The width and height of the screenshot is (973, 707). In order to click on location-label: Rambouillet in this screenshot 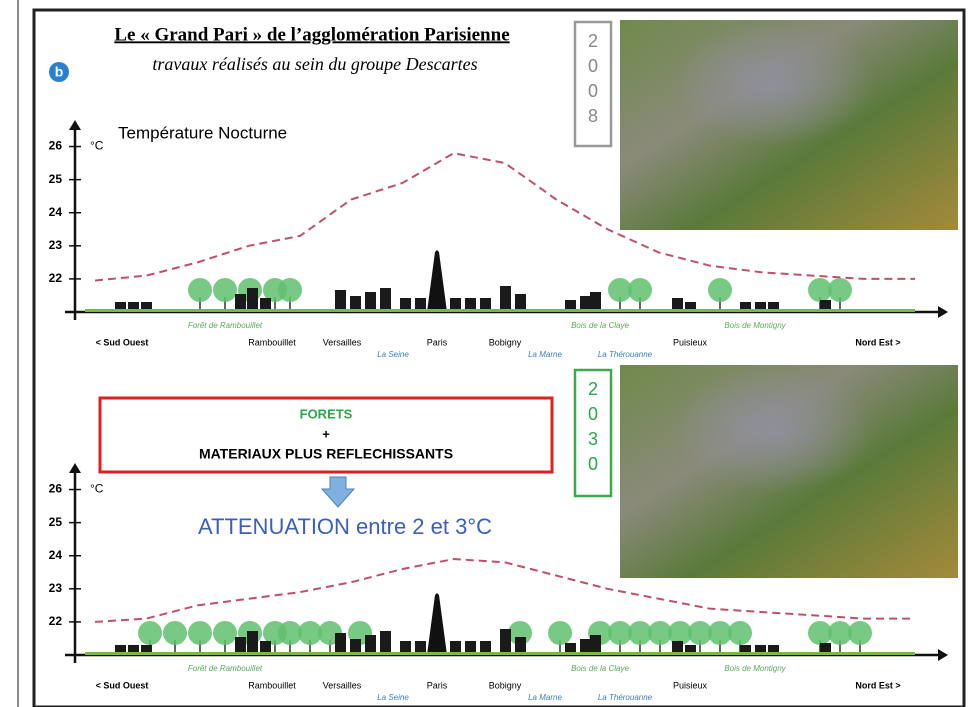, I will do `click(272, 342)`.